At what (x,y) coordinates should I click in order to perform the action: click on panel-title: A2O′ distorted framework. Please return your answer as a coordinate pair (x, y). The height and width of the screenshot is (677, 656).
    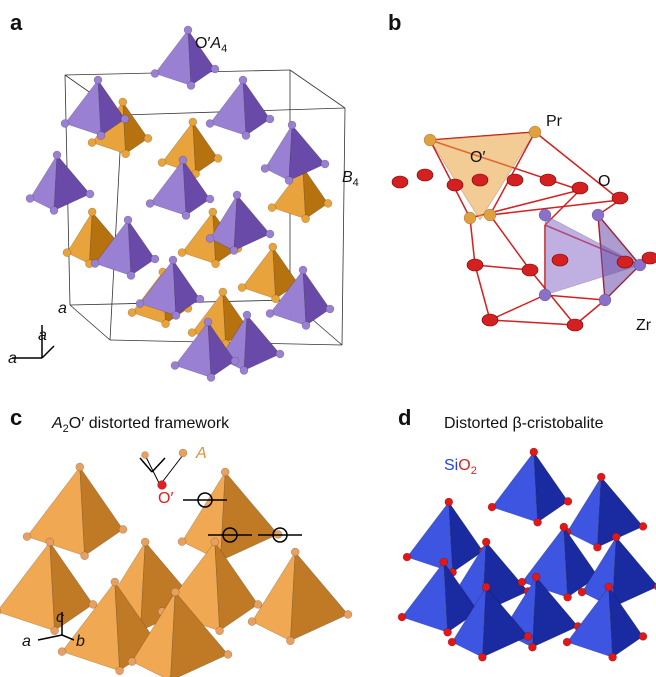
    Looking at the image, I should click on (140, 425).